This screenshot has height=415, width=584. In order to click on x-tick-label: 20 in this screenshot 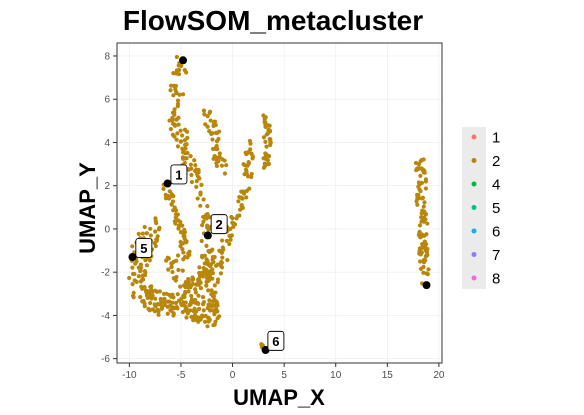, I will do `click(439, 375)`.